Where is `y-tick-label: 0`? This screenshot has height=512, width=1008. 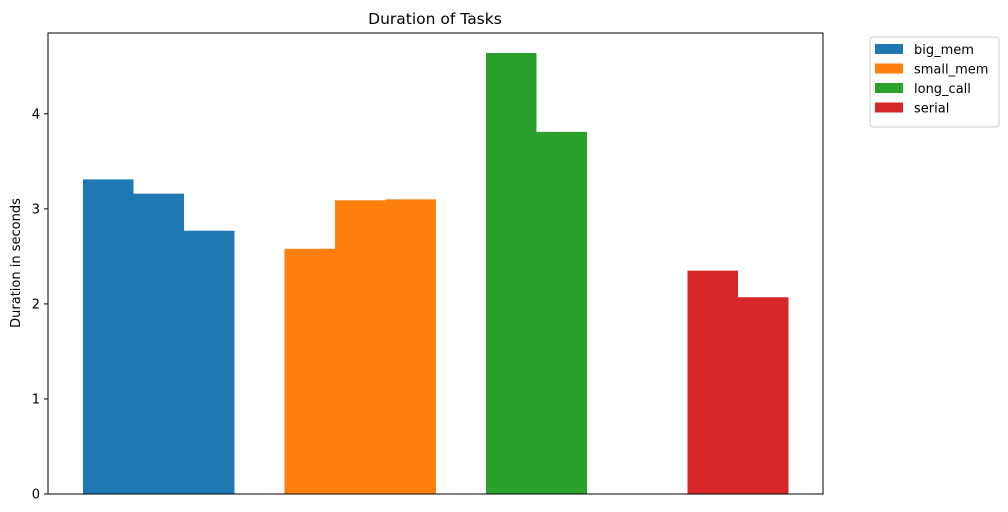
y-tick-label: 0 is located at coordinates (36, 495).